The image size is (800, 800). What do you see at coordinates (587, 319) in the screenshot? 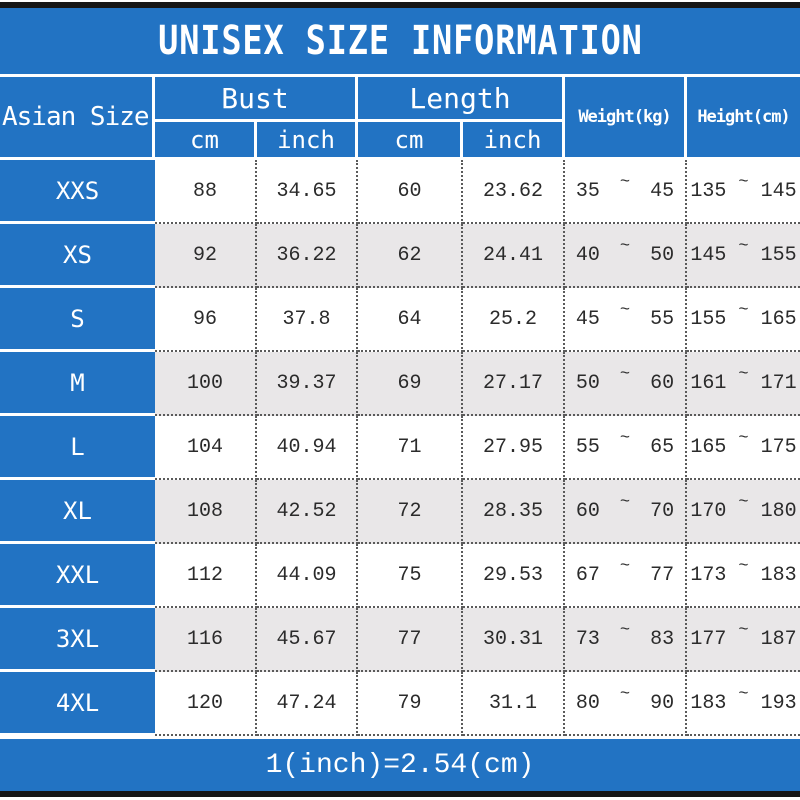
I see `weight-min: 45` at bounding box center [587, 319].